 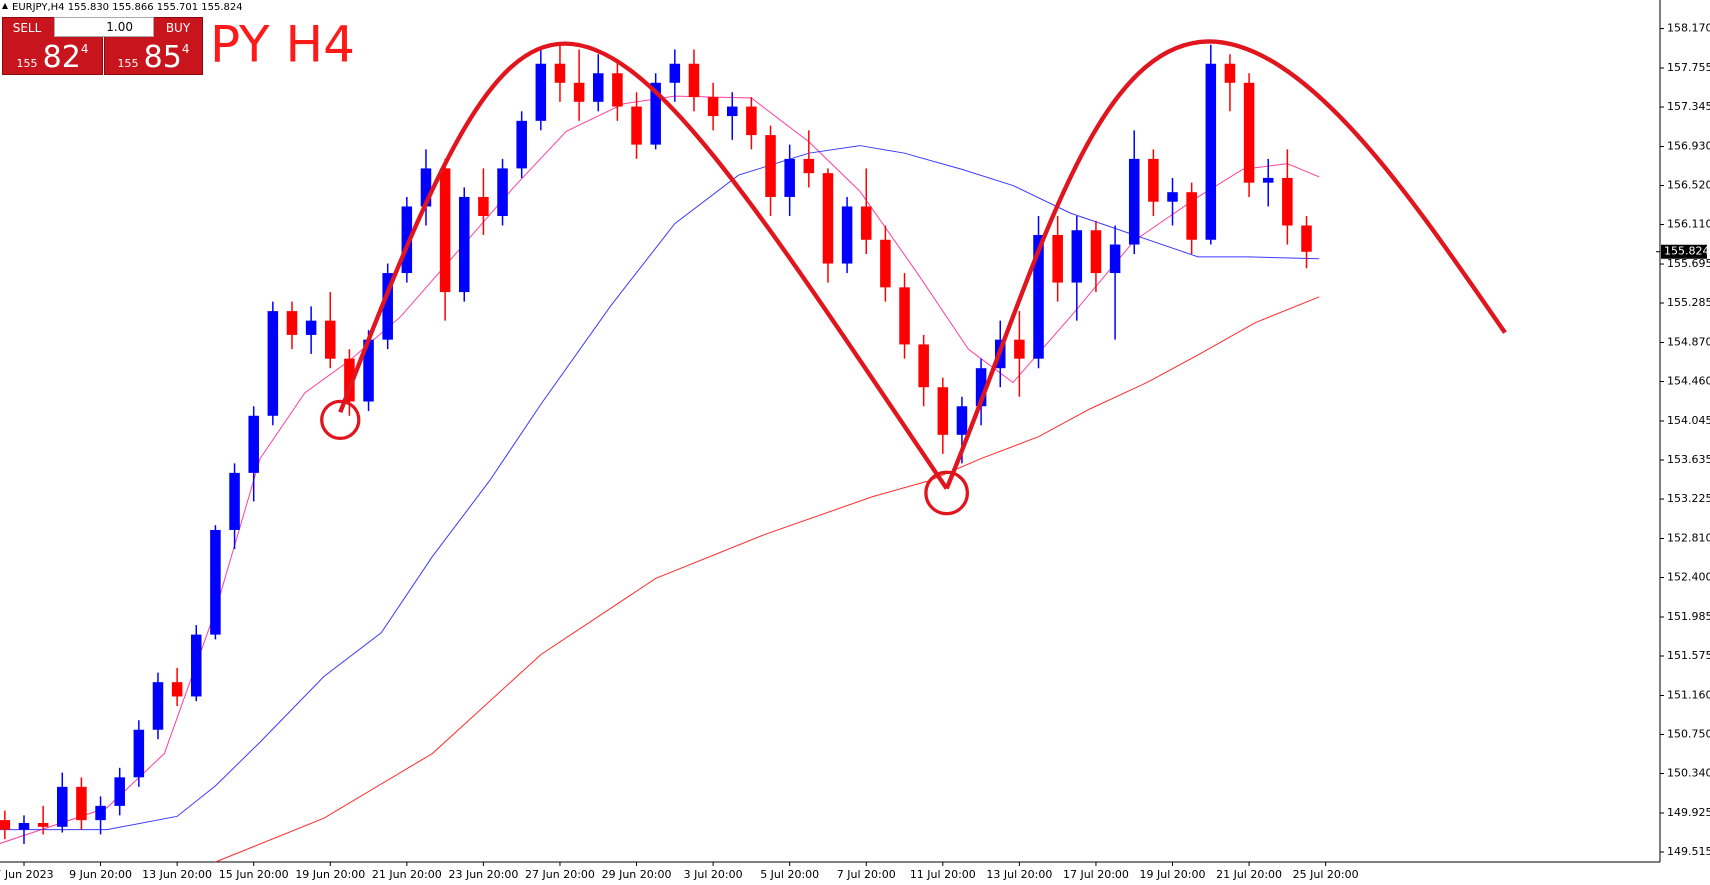 I want to click on x-tick-label: 5 Jul 20:00, so click(x=789, y=874).